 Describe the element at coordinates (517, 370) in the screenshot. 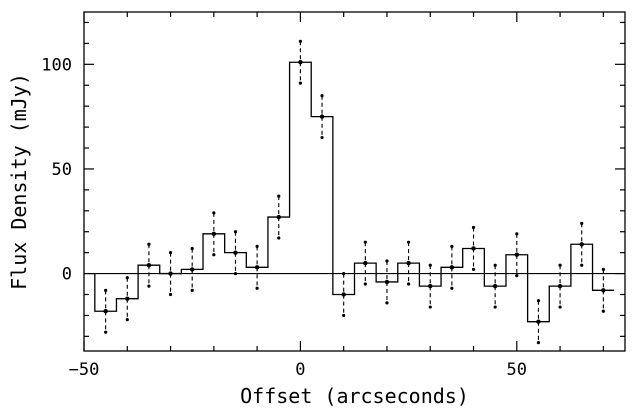

I see `x-tick-label: 50` at that location.